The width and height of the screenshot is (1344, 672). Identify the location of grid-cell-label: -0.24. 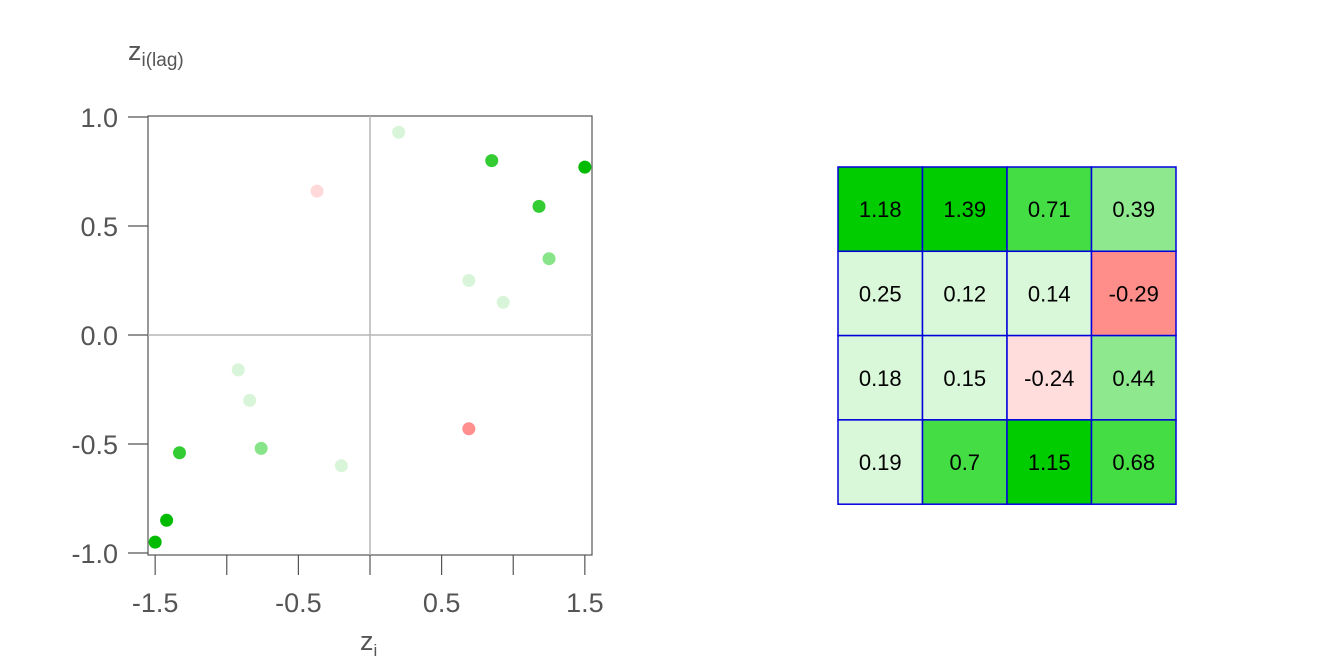
(1049, 378).